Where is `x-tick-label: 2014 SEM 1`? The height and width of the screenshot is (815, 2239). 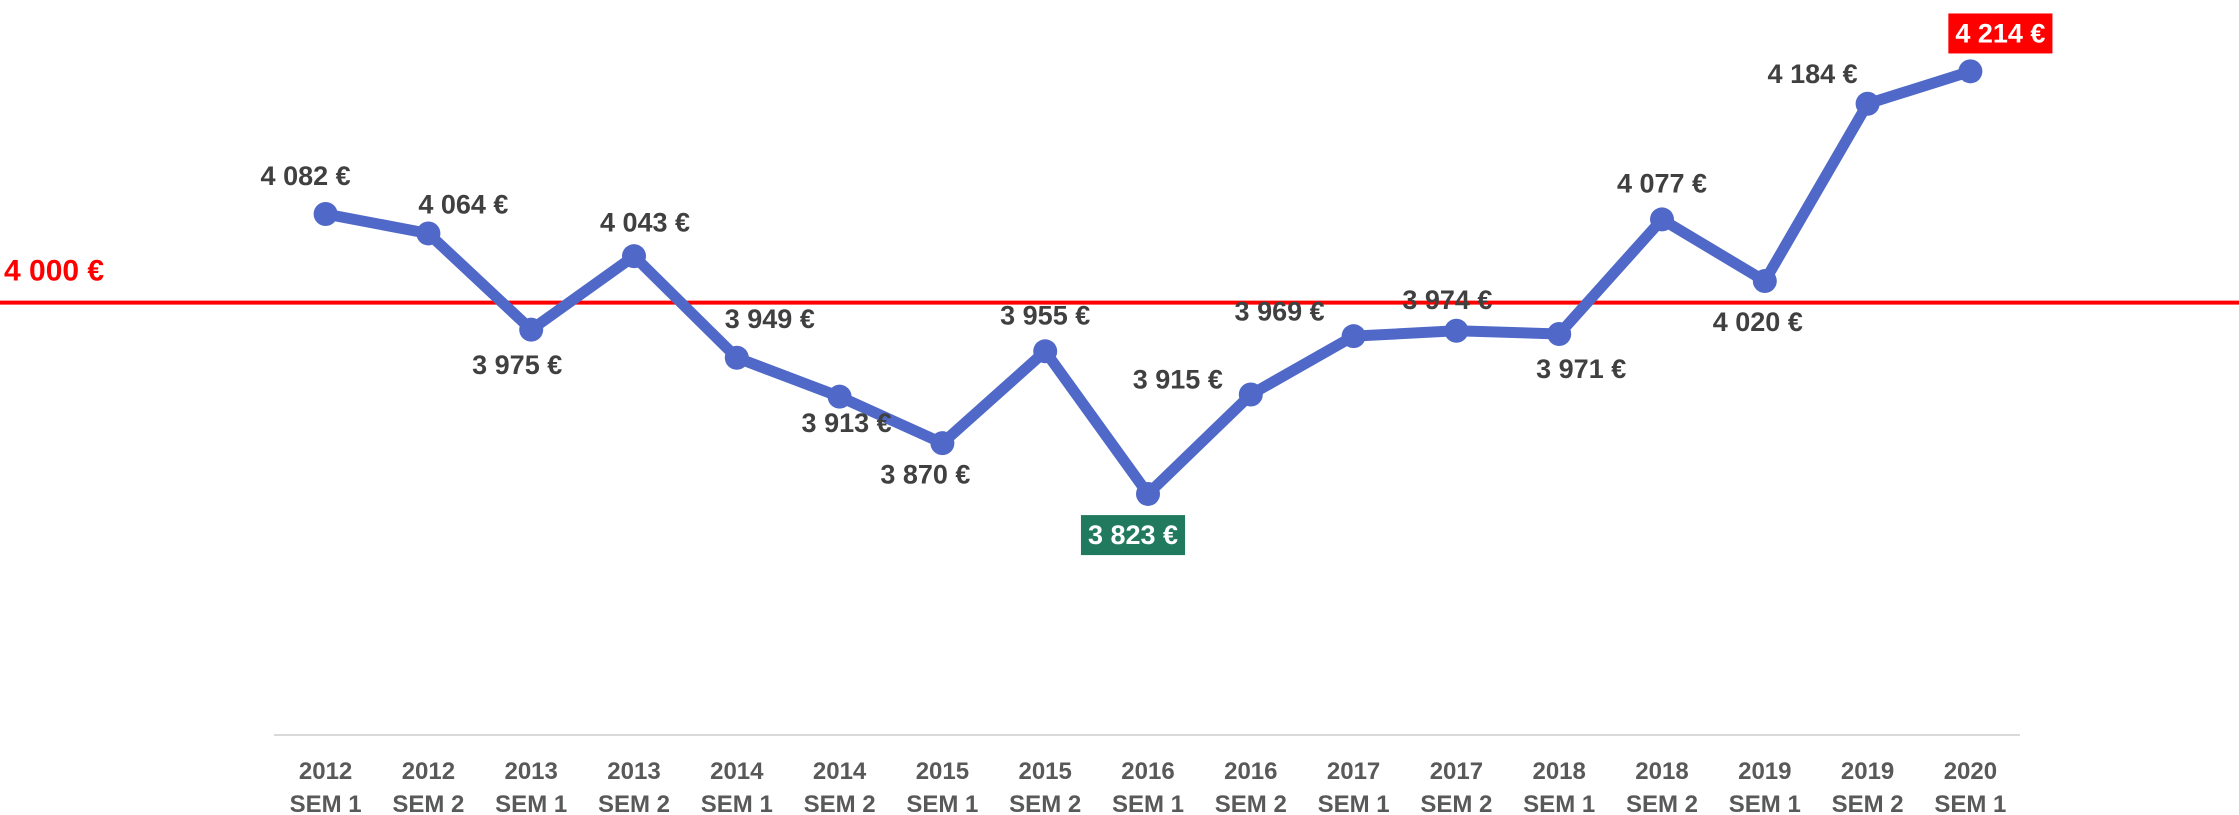
x-tick-label: 2014 SEM 1 is located at coordinates (736, 786).